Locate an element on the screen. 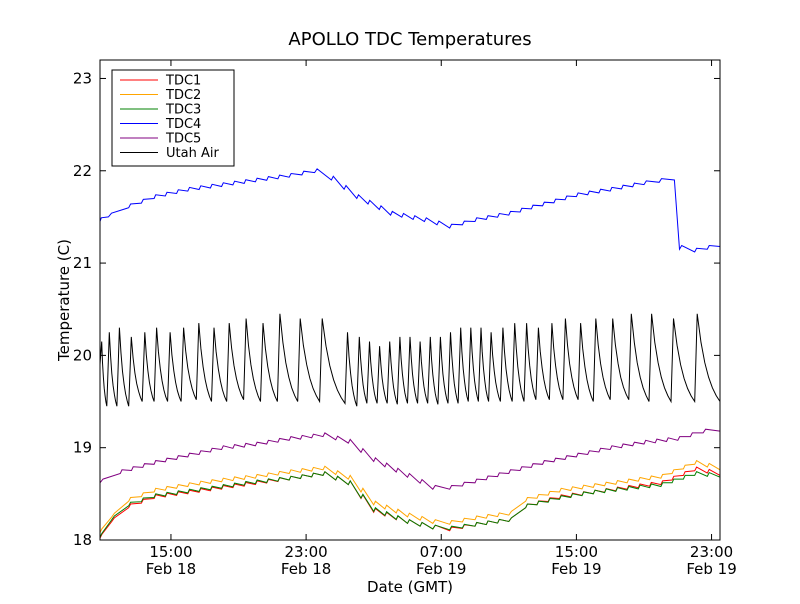  legend-label: Utah Air is located at coordinates (192, 153).